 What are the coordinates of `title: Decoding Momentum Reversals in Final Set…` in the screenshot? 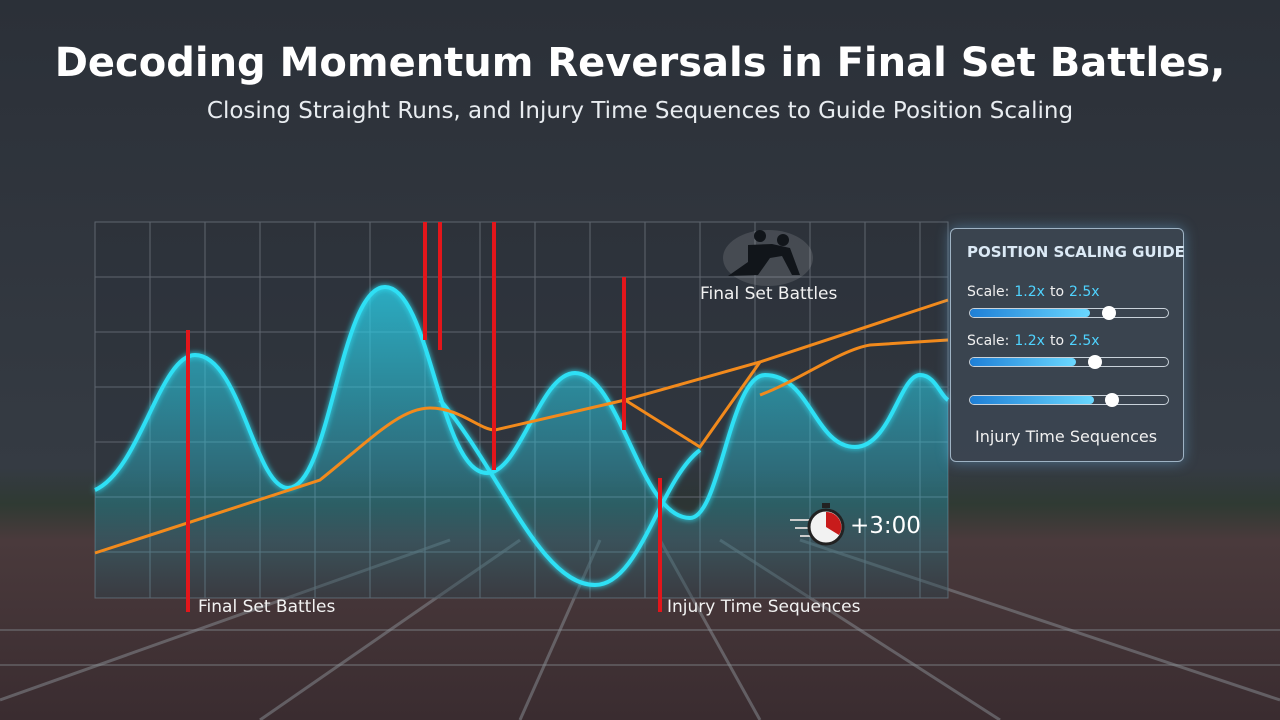 It's located at (640, 63).